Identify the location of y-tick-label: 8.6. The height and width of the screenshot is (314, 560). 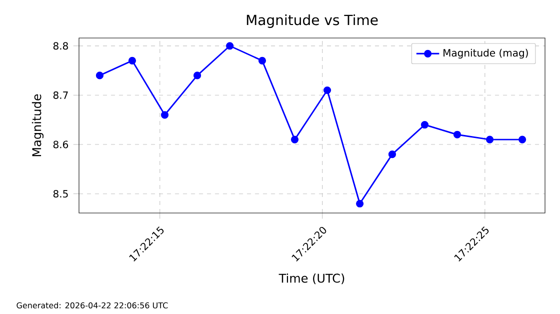
(60, 144).